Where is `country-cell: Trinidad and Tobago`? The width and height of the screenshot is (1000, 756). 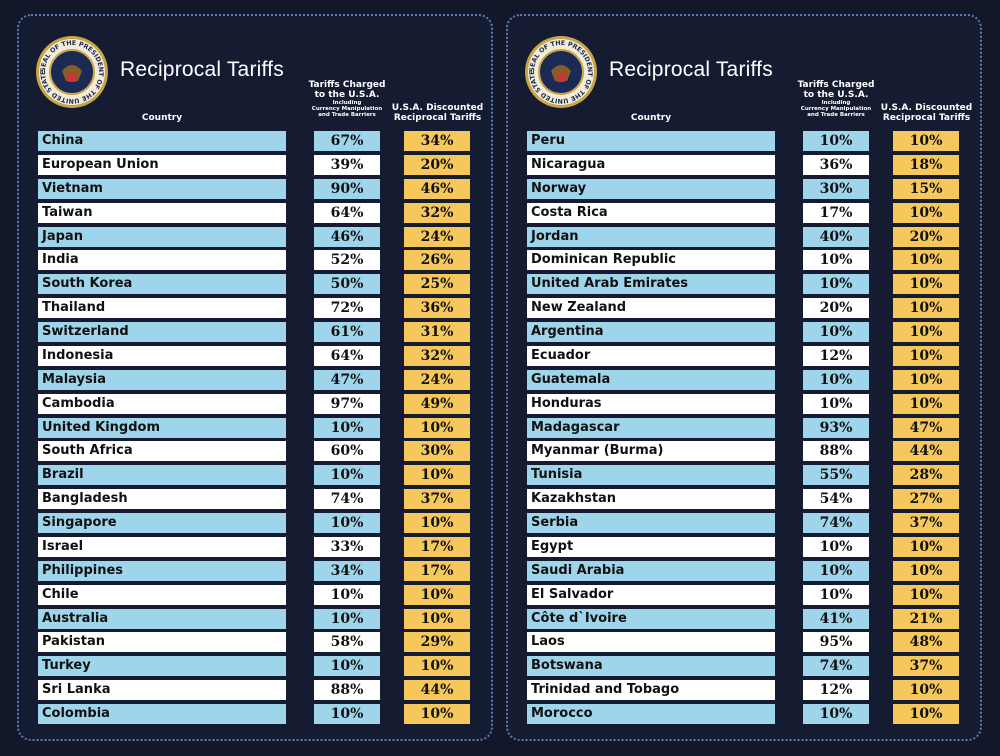
country-cell: Trinidad and Tobago is located at coordinates (651, 690).